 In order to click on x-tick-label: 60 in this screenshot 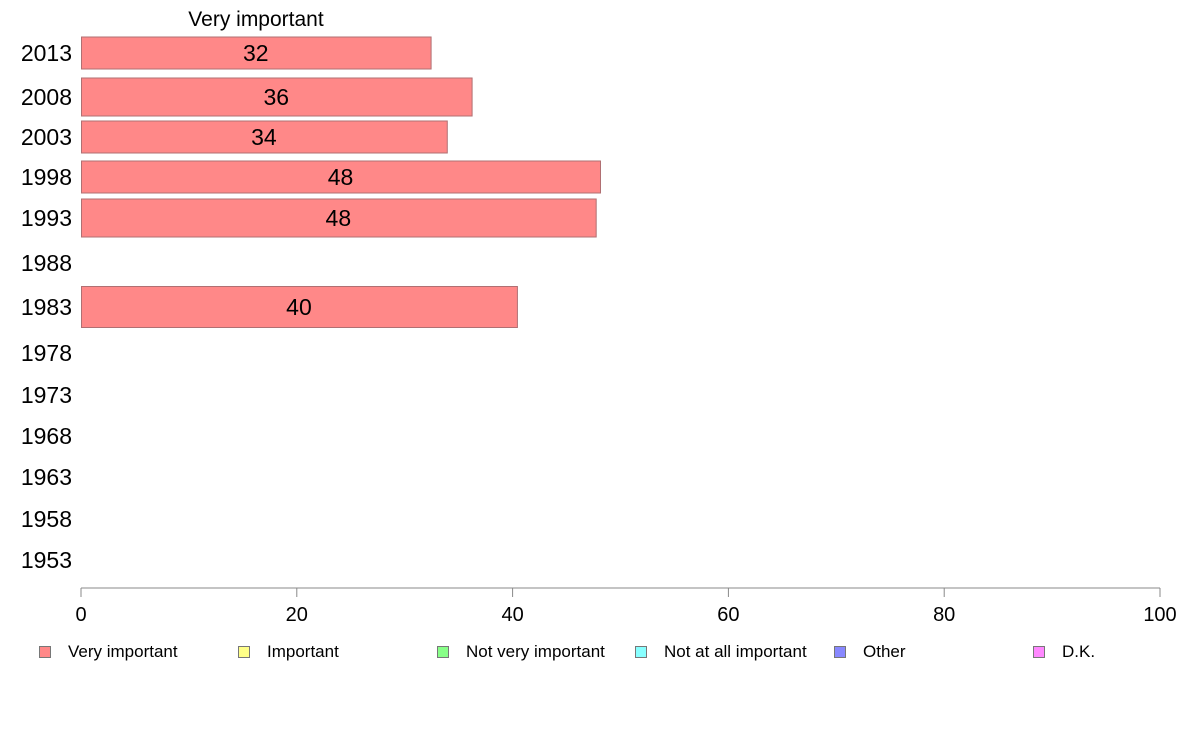, I will do `click(728, 615)`.